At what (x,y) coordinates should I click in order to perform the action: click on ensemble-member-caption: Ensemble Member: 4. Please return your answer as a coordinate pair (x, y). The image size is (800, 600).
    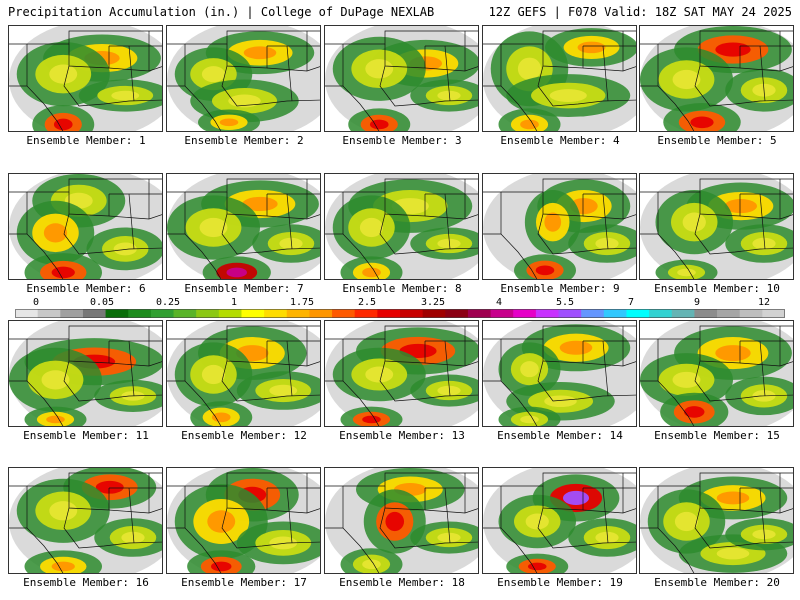
    Looking at the image, I should click on (560, 140).